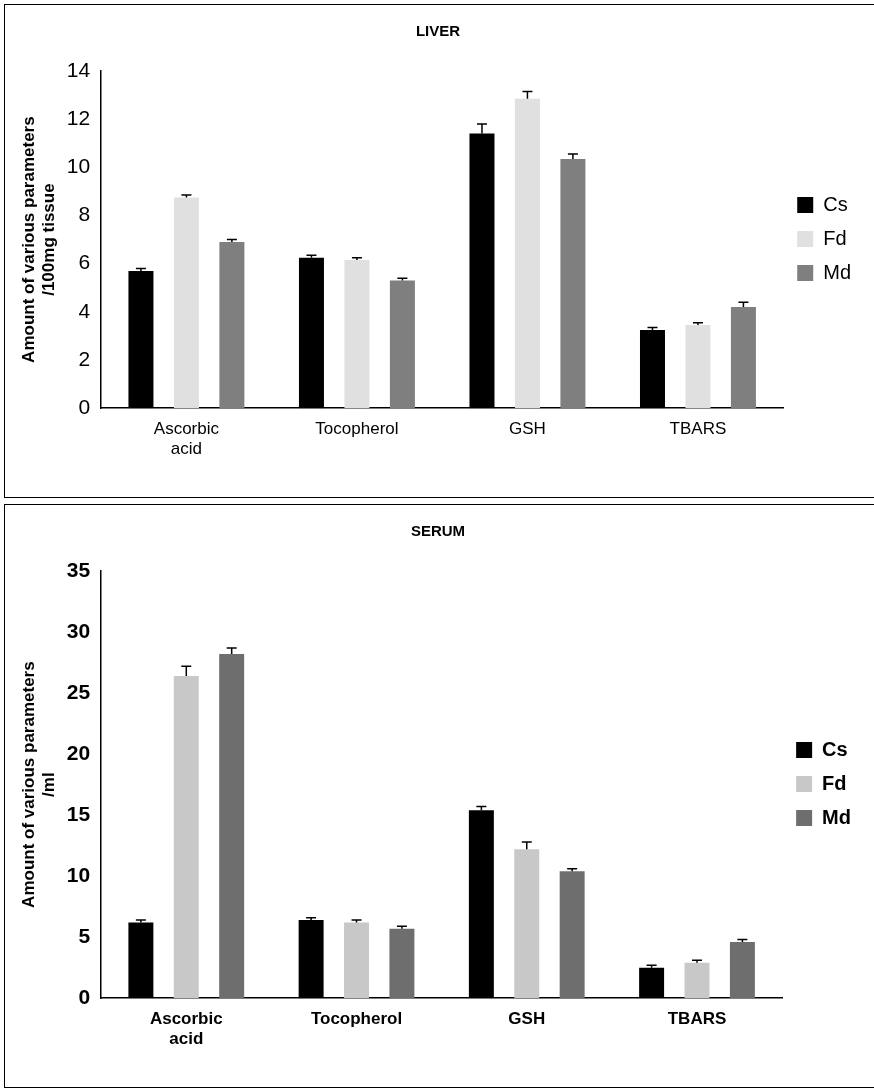  What do you see at coordinates (84, 310) in the screenshot?
I see `y-tick-label: 4` at bounding box center [84, 310].